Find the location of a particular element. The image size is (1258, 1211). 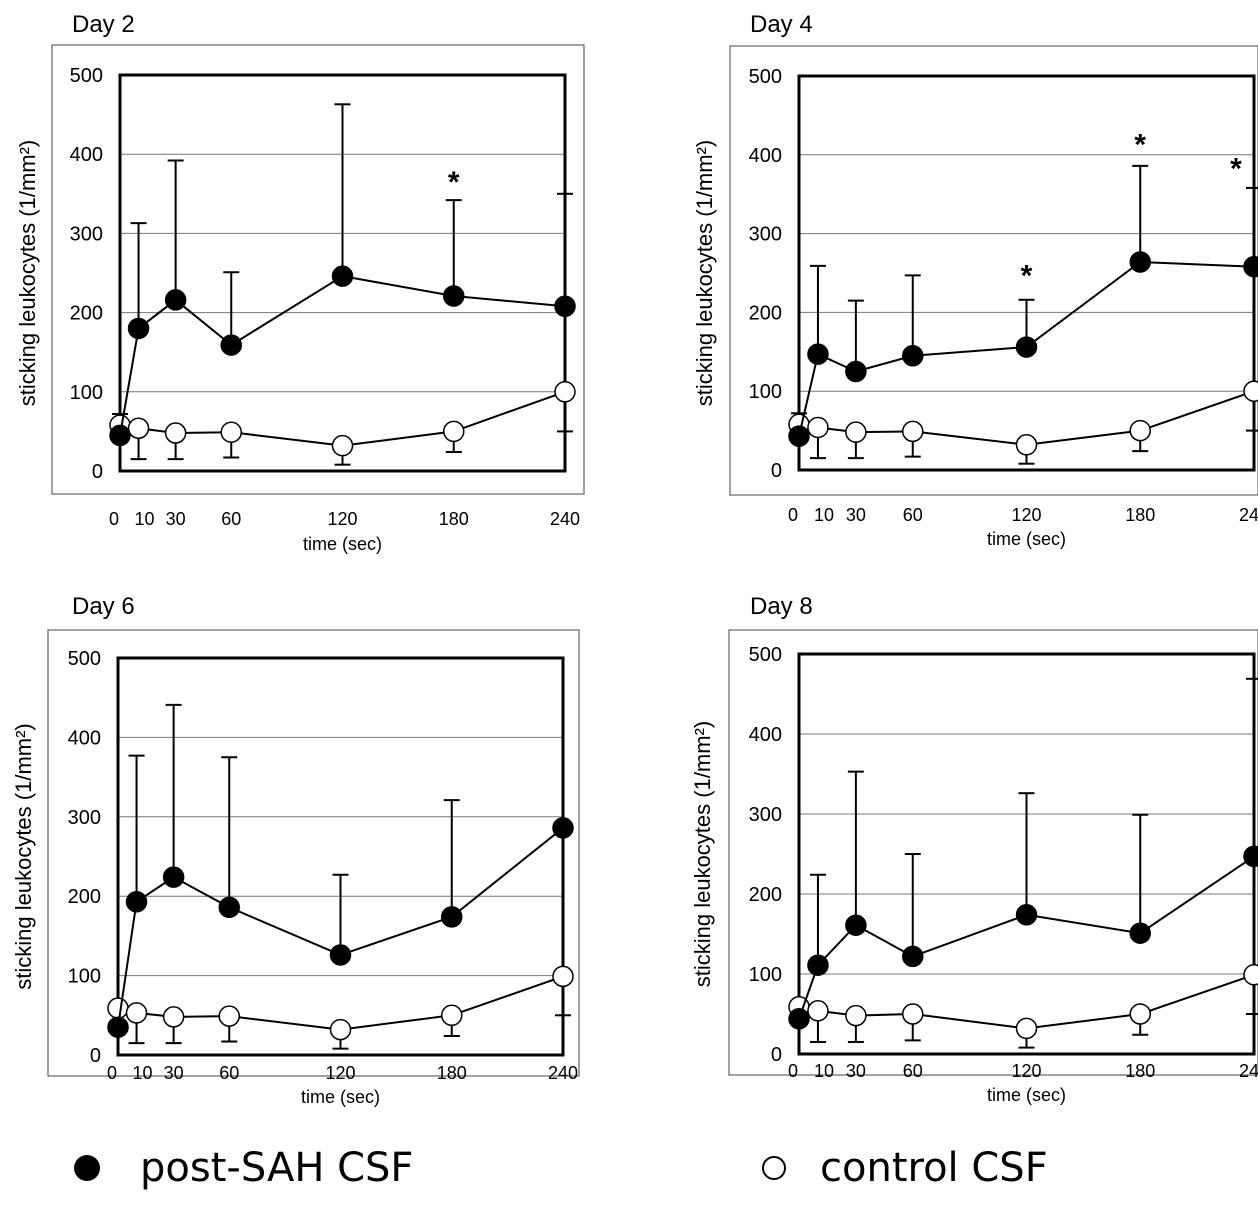

legend-control: control CSF is located at coordinates (905, 1168).